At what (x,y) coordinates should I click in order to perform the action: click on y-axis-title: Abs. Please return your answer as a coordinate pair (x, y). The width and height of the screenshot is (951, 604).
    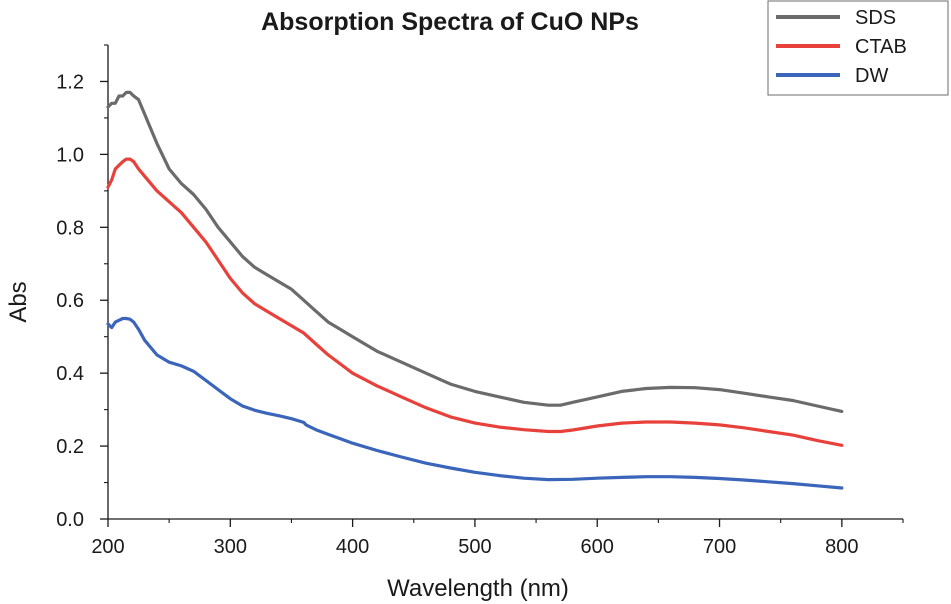
    Looking at the image, I should click on (18, 301).